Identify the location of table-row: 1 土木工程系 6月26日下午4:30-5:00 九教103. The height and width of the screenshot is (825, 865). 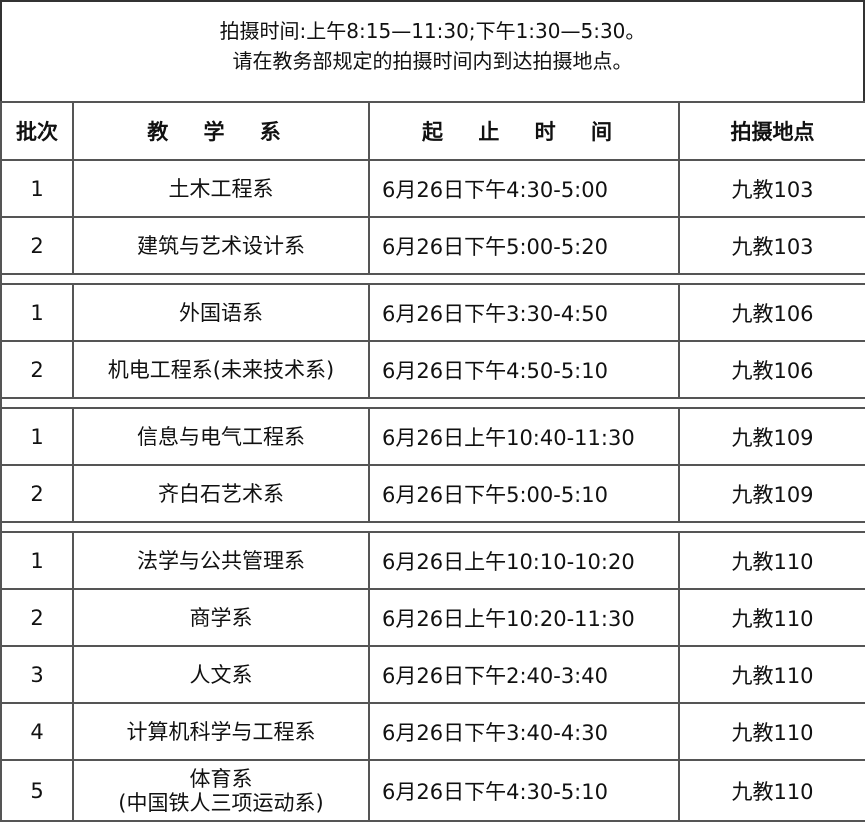
(432, 188).